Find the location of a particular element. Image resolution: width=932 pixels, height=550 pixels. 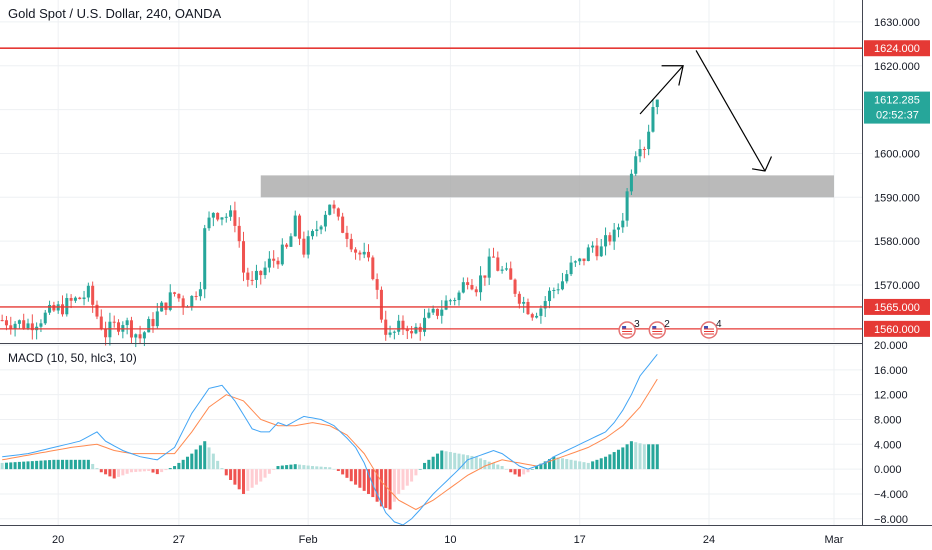

time-axis-label: 24 is located at coordinates (709, 540).